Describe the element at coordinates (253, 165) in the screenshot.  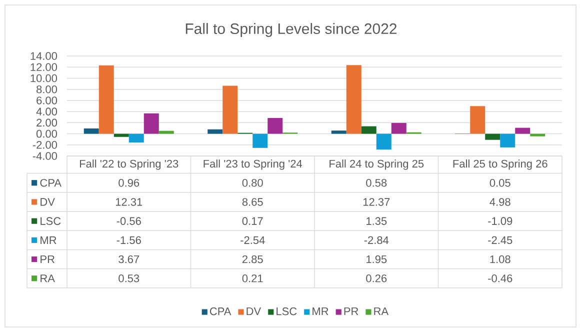
I see `x-tick-label: Fall '23 to Spring '24` at that location.